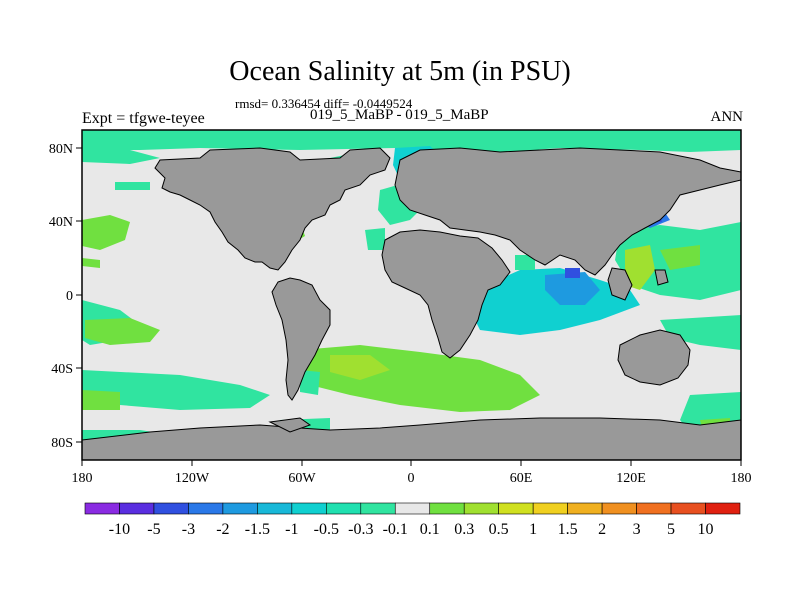  I want to click on colorbar-label: 0.5, so click(499, 529).